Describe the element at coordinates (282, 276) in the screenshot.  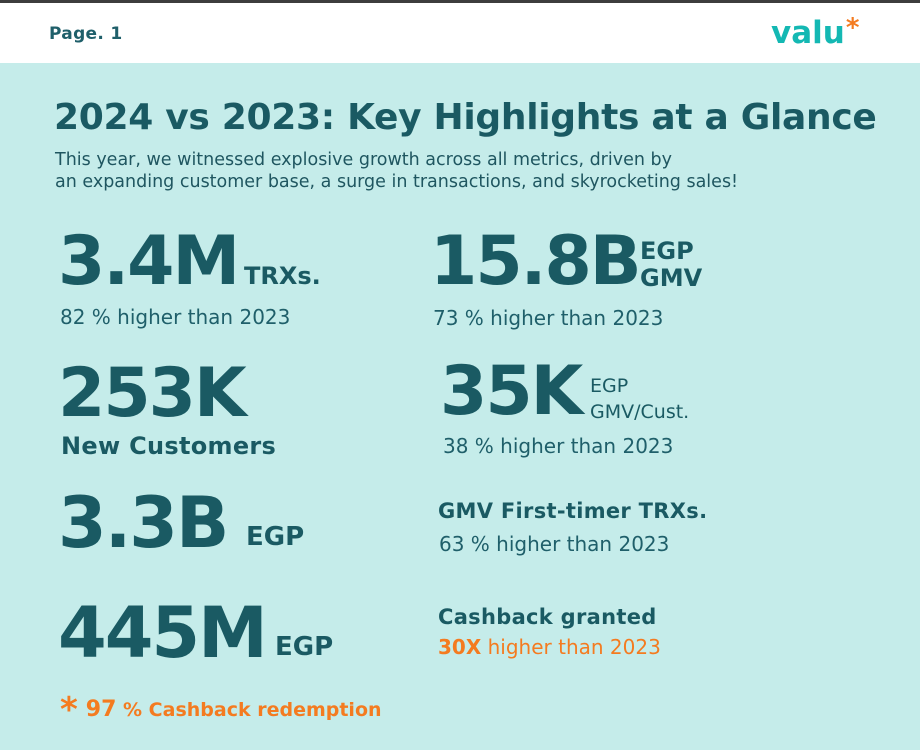
I see `trx-unit: TRXs.` at that location.